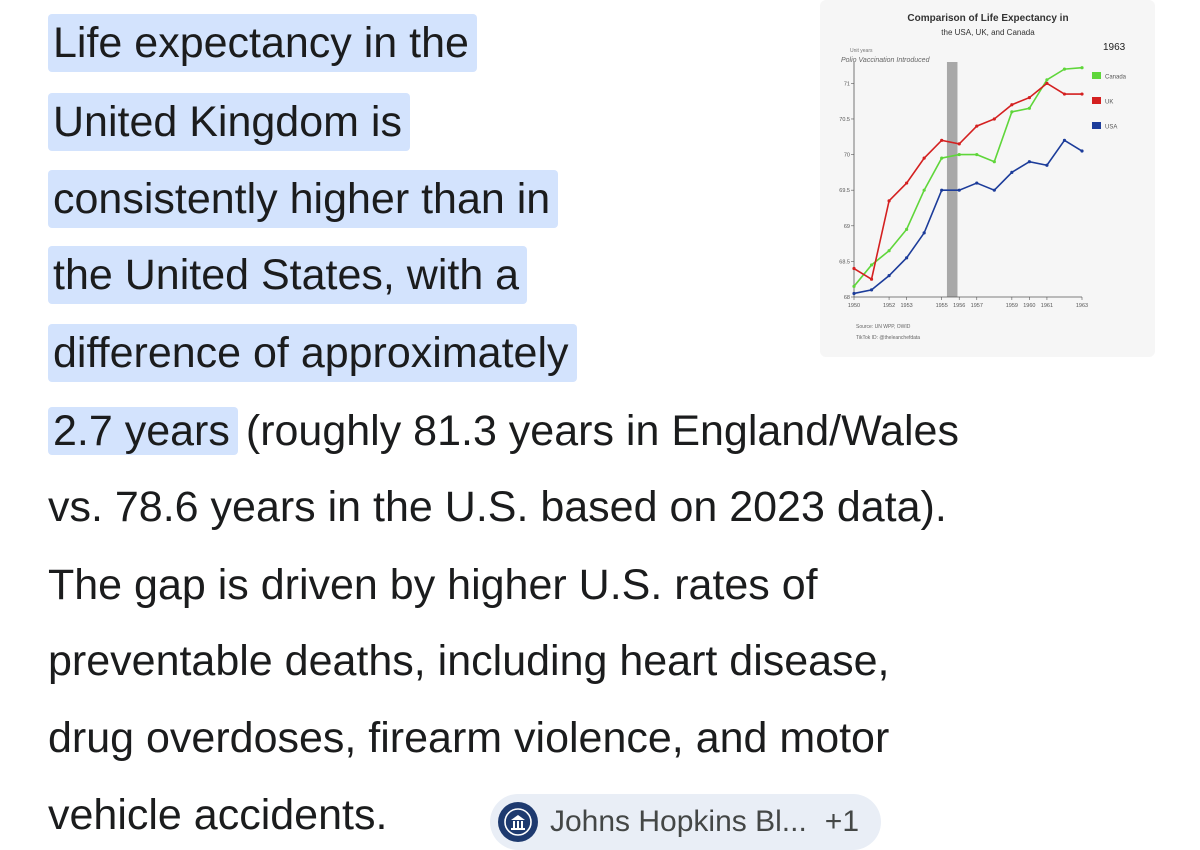  What do you see at coordinates (1096, 100) in the screenshot?
I see `legend-swatch-uk` at bounding box center [1096, 100].